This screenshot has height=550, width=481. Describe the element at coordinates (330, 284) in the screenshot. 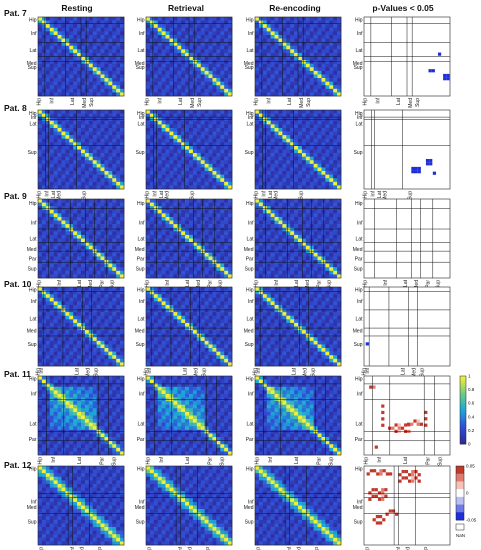

I see `x-tick-label: Sup` at that location.